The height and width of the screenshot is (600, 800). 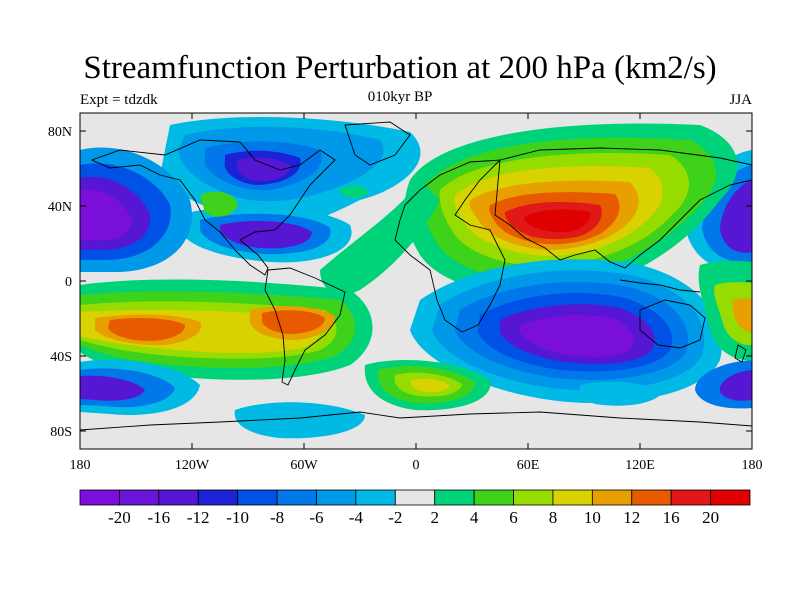 What do you see at coordinates (198, 517) in the screenshot?
I see `colorbar-label: -12` at bounding box center [198, 517].